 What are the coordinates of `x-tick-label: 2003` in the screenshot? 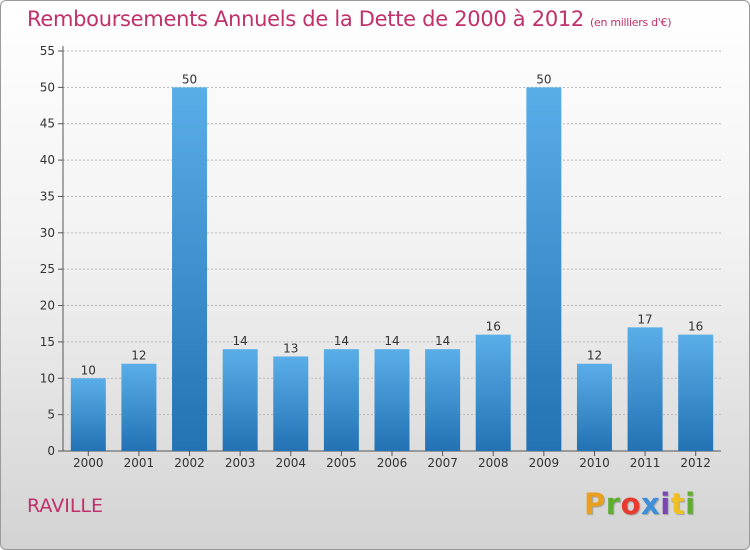 It's located at (240, 463).